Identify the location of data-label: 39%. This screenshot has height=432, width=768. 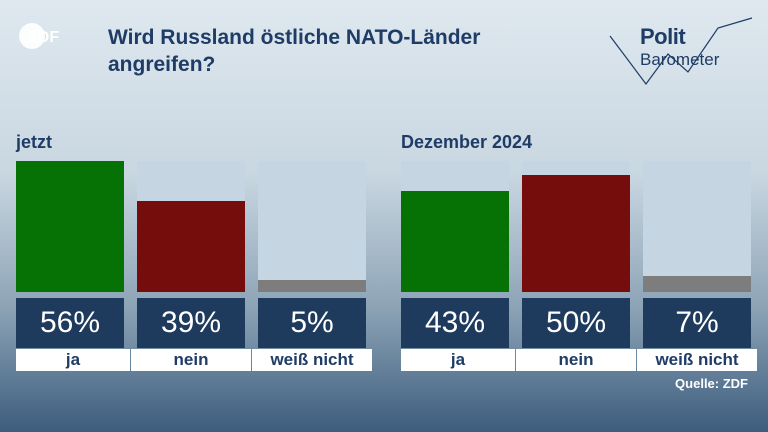
(191, 323).